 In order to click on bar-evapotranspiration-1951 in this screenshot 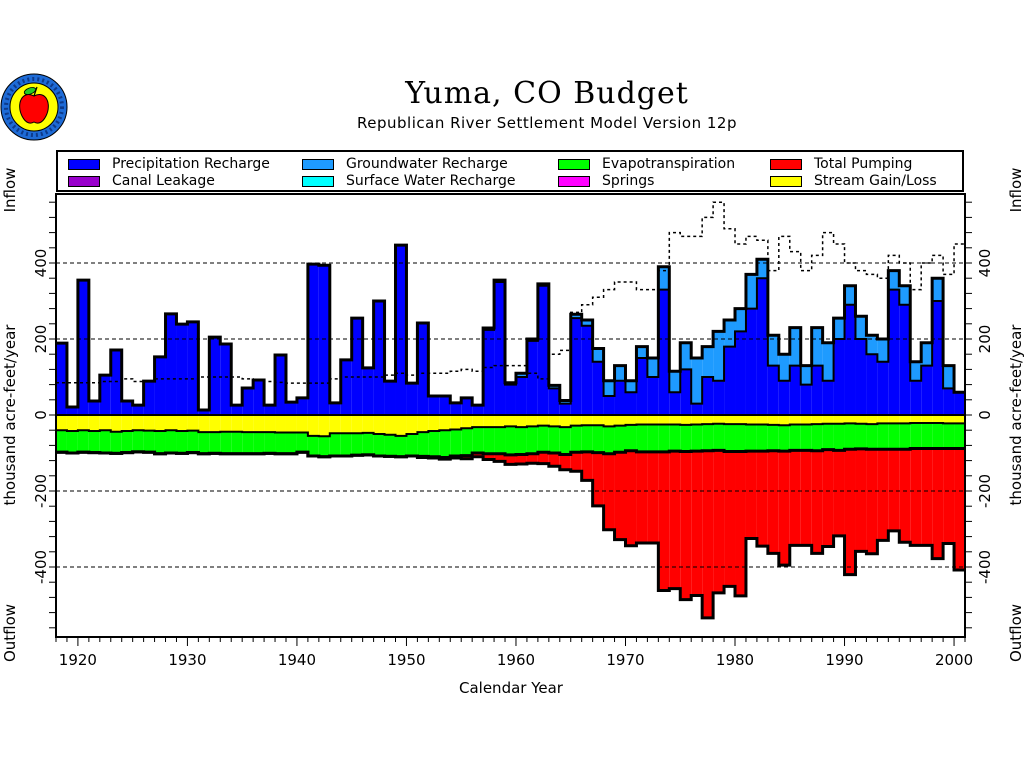, I will do `click(423, 444)`.